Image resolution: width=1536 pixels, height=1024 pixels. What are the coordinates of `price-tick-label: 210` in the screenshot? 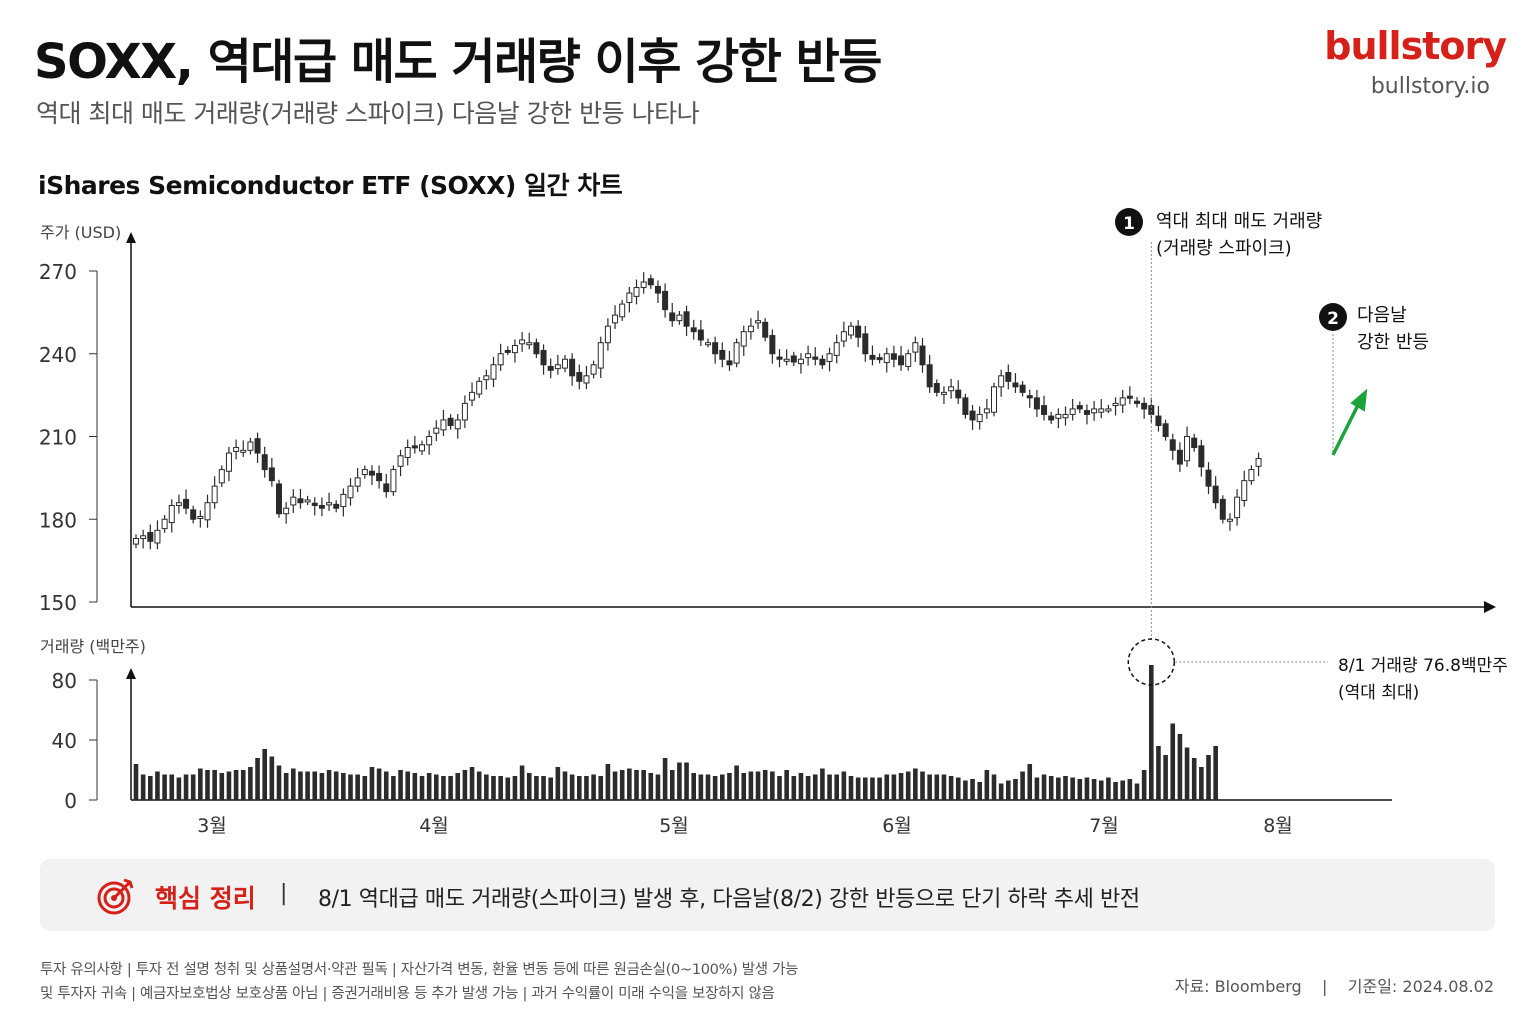 It's located at (58, 438).